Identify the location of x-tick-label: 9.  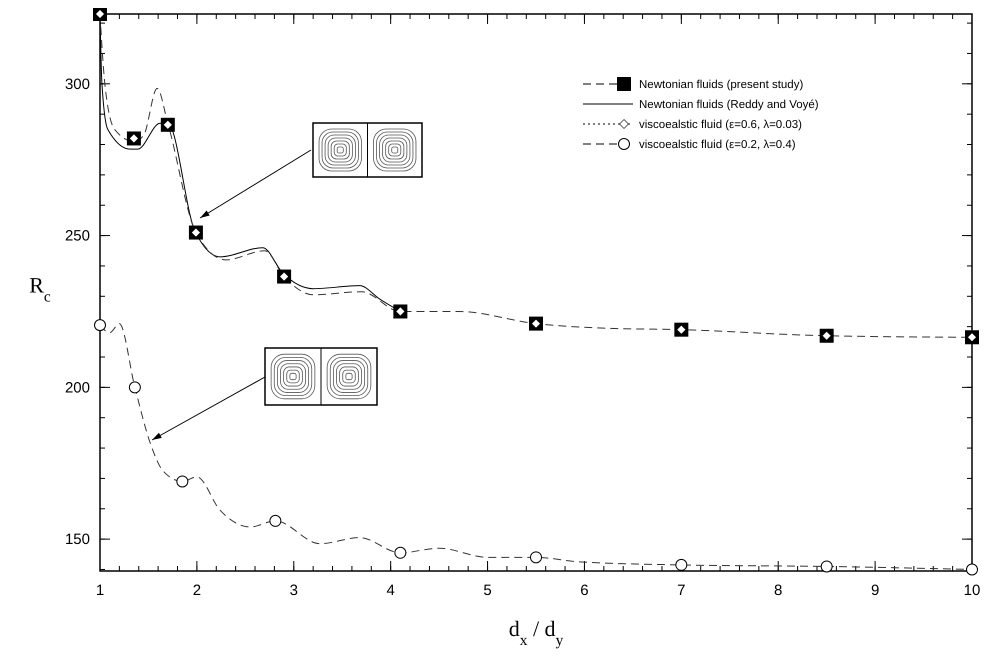
(875, 590).